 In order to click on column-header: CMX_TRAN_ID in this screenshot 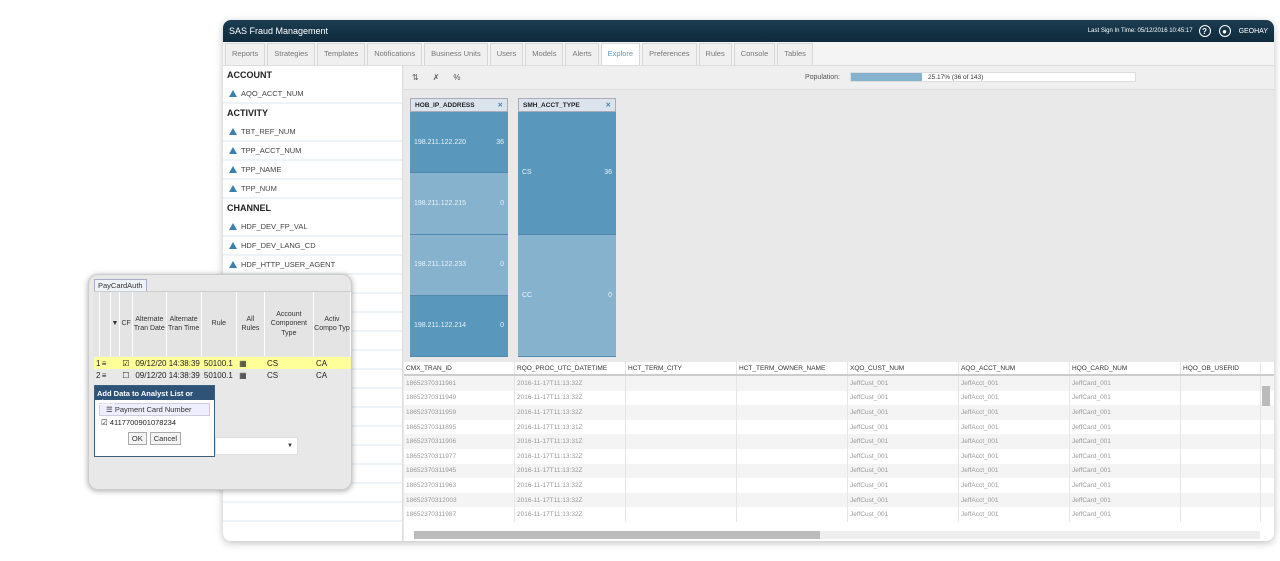, I will do `click(459, 368)`.